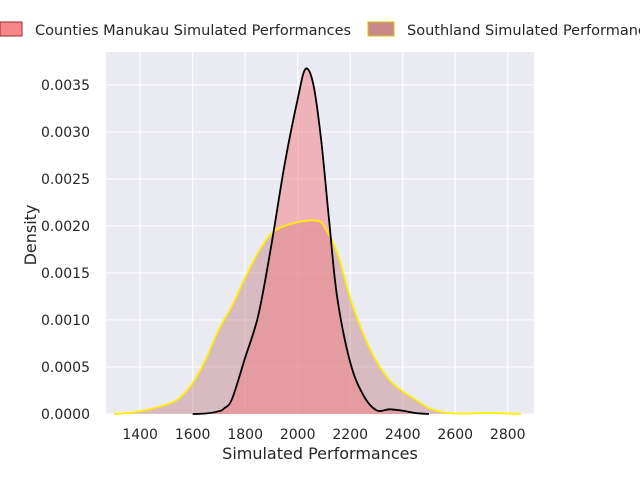 This screenshot has width=640, height=480. What do you see at coordinates (193, 435) in the screenshot?
I see `x-tick-label: 1600` at bounding box center [193, 435].